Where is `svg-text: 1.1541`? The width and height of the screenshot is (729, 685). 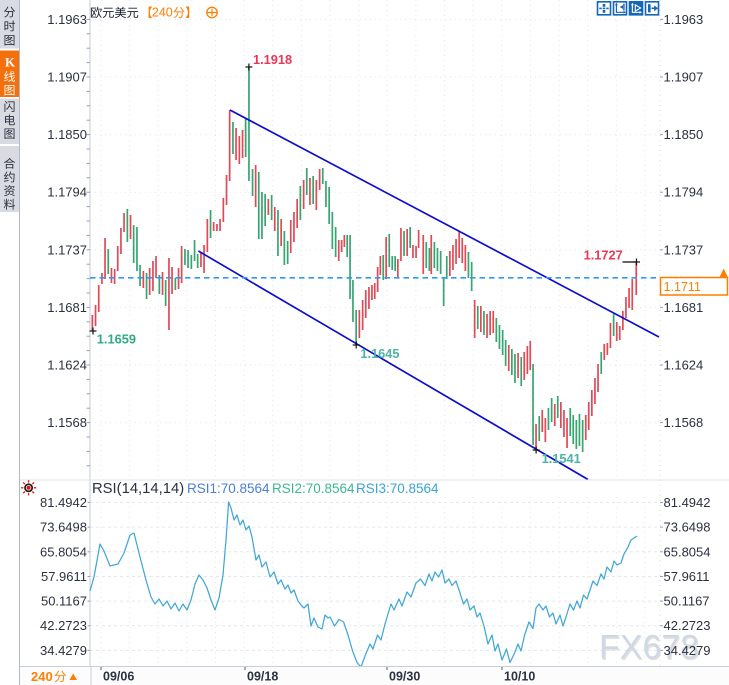
svg-text: 1.1541 is located at coordinates (561, 458).